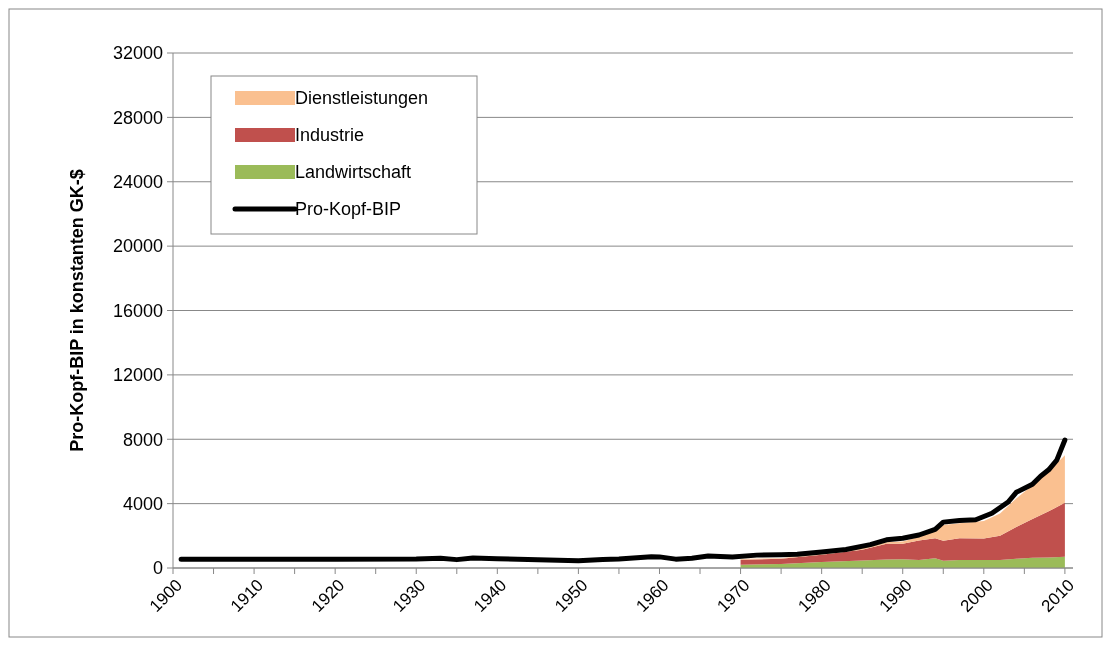 The width and height of the screenshot is (1111, 646). What do you see at coordinates (348, 209) in the screenshot?
I see `legend-label: Pro-Kopf-BIP` at bounding box center [348, 209].